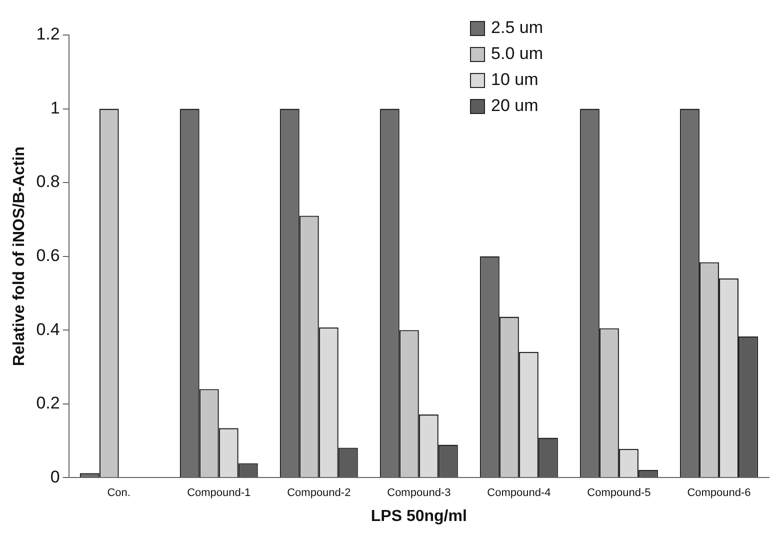 This screenshot has width=773, height=534. What do you see at coordinates (55, 476) in the screenshot?
I see `y-tick-label: 0` at bounding box center [55, 476].